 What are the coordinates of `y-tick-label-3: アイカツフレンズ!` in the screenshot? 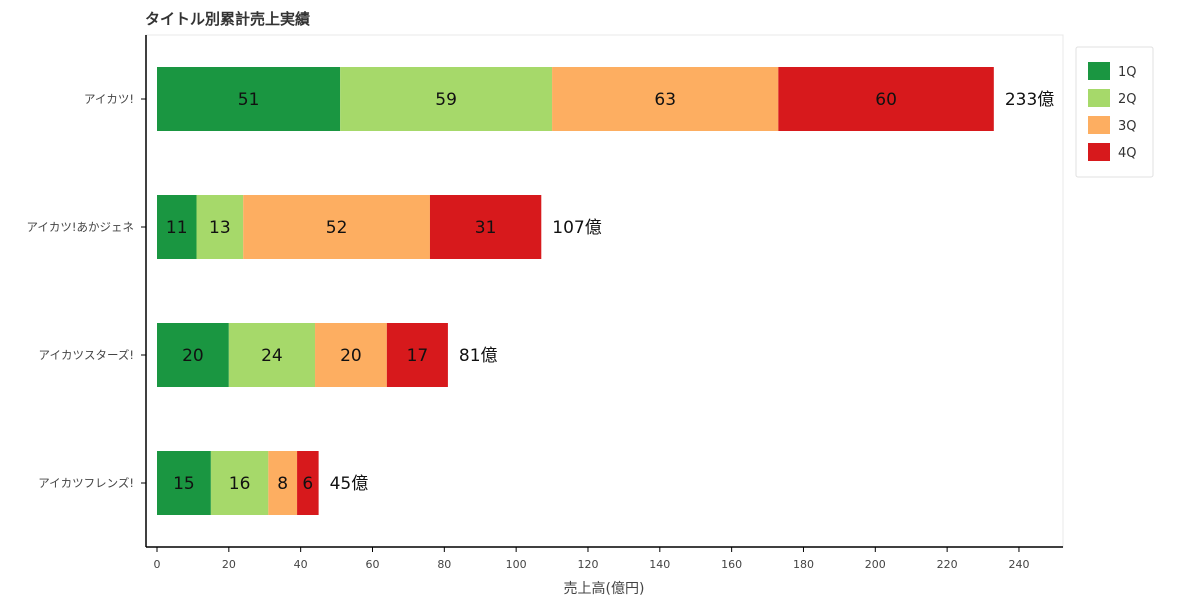 It's located at (86, 483).